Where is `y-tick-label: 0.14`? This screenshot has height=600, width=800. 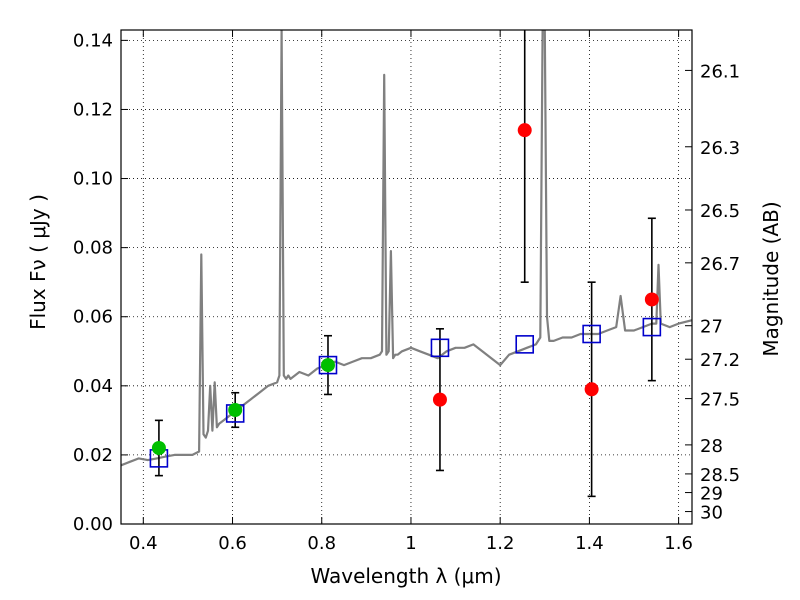
y-tick-label: 0.14 is located at coordinates (93, 40).